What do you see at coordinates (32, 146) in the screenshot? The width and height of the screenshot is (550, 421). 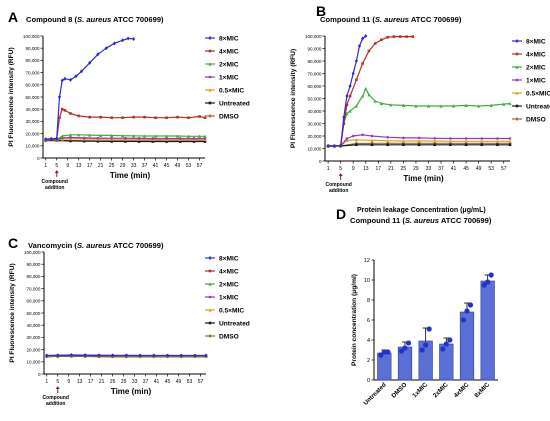 I see `y-tick-label: 10,000` at bounding box center [32, 146].